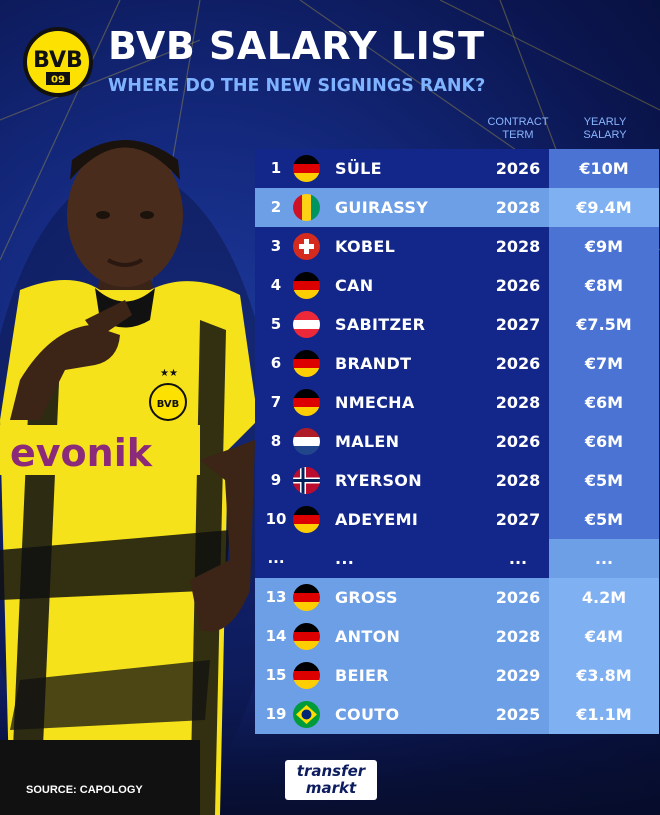  I want to click on rank: 15, so click(276, 675).